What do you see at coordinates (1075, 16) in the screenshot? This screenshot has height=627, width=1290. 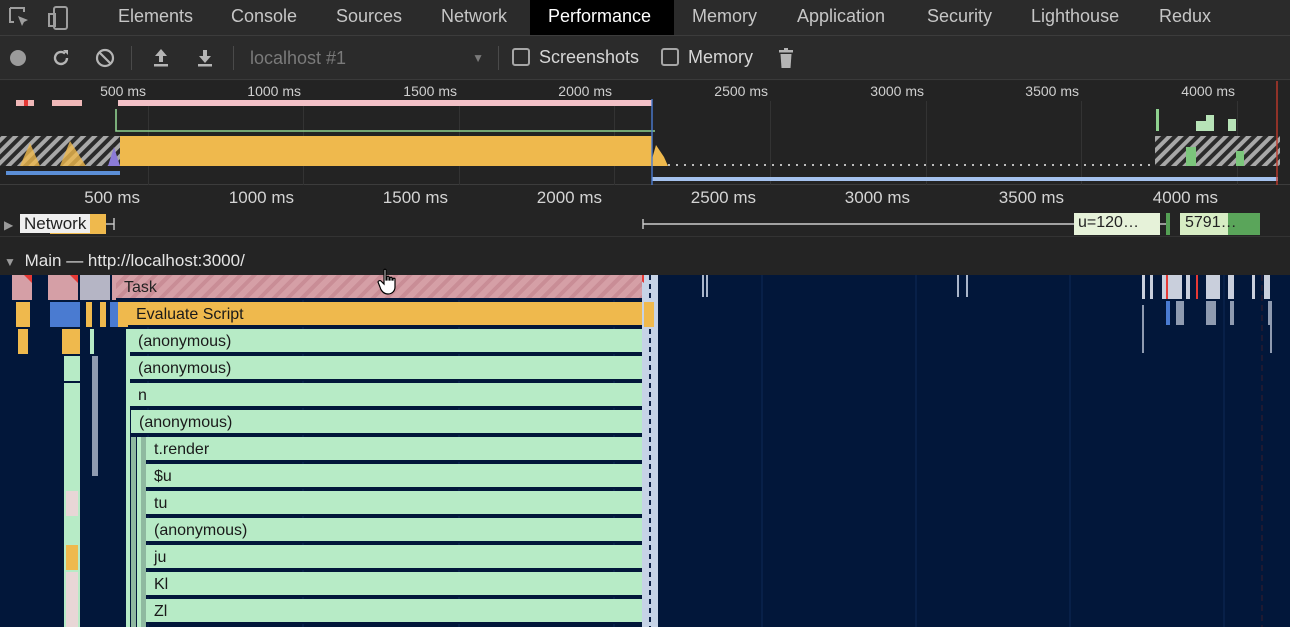 I see `tab-lighthouse: Lighthouse` at bounding box center [1075, 16].